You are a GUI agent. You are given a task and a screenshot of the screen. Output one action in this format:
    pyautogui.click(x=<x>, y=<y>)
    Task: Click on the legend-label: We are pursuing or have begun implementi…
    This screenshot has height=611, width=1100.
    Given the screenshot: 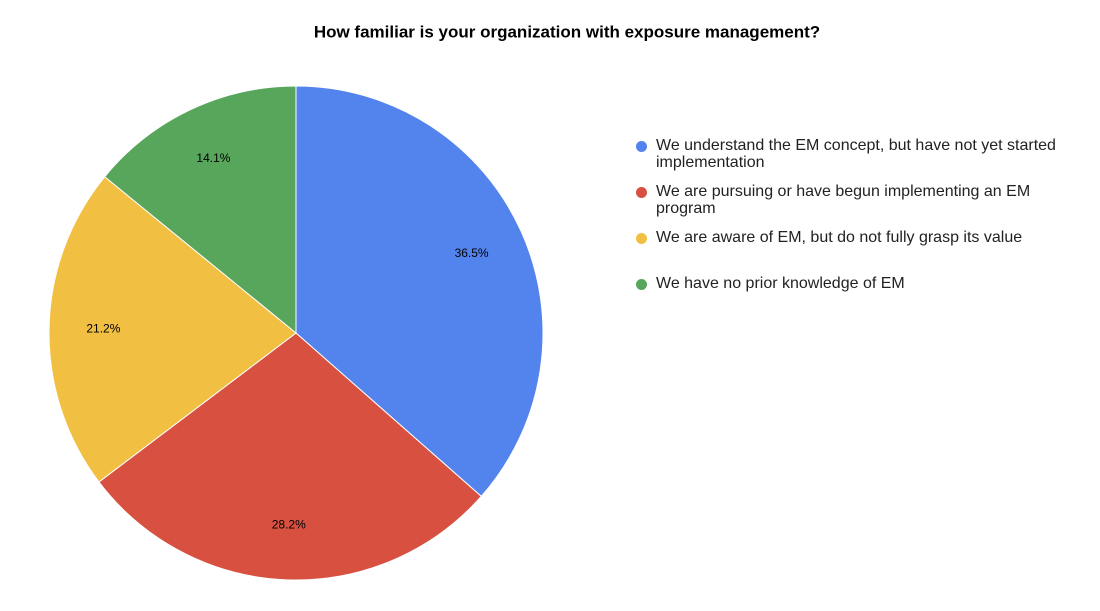 What is the action you would take?
    pyautogui.click(x=843, y=200)
    